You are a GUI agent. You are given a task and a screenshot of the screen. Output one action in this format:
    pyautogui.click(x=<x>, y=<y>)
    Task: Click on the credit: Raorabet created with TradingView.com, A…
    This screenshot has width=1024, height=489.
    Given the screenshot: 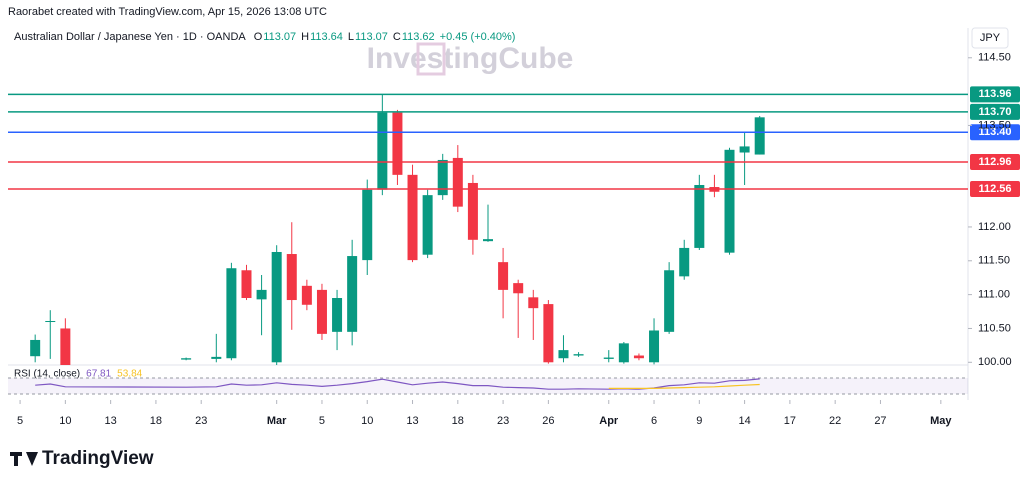 What is the action you would take?
    pyautogui.click(x=167, y=12)
    